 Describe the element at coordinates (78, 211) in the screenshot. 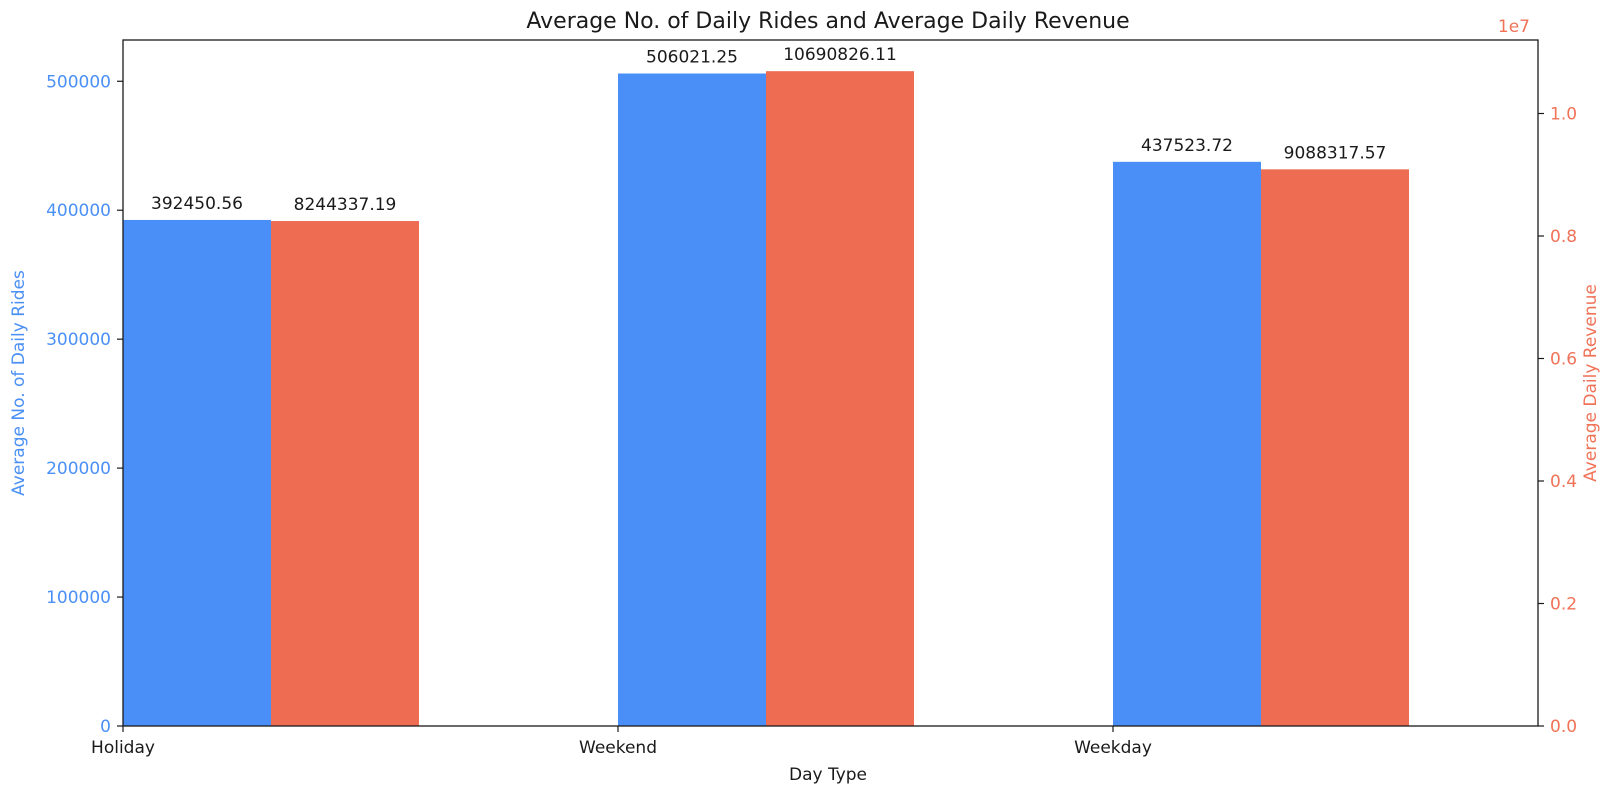

I see `y-left-tick-label: 400000` at that location.